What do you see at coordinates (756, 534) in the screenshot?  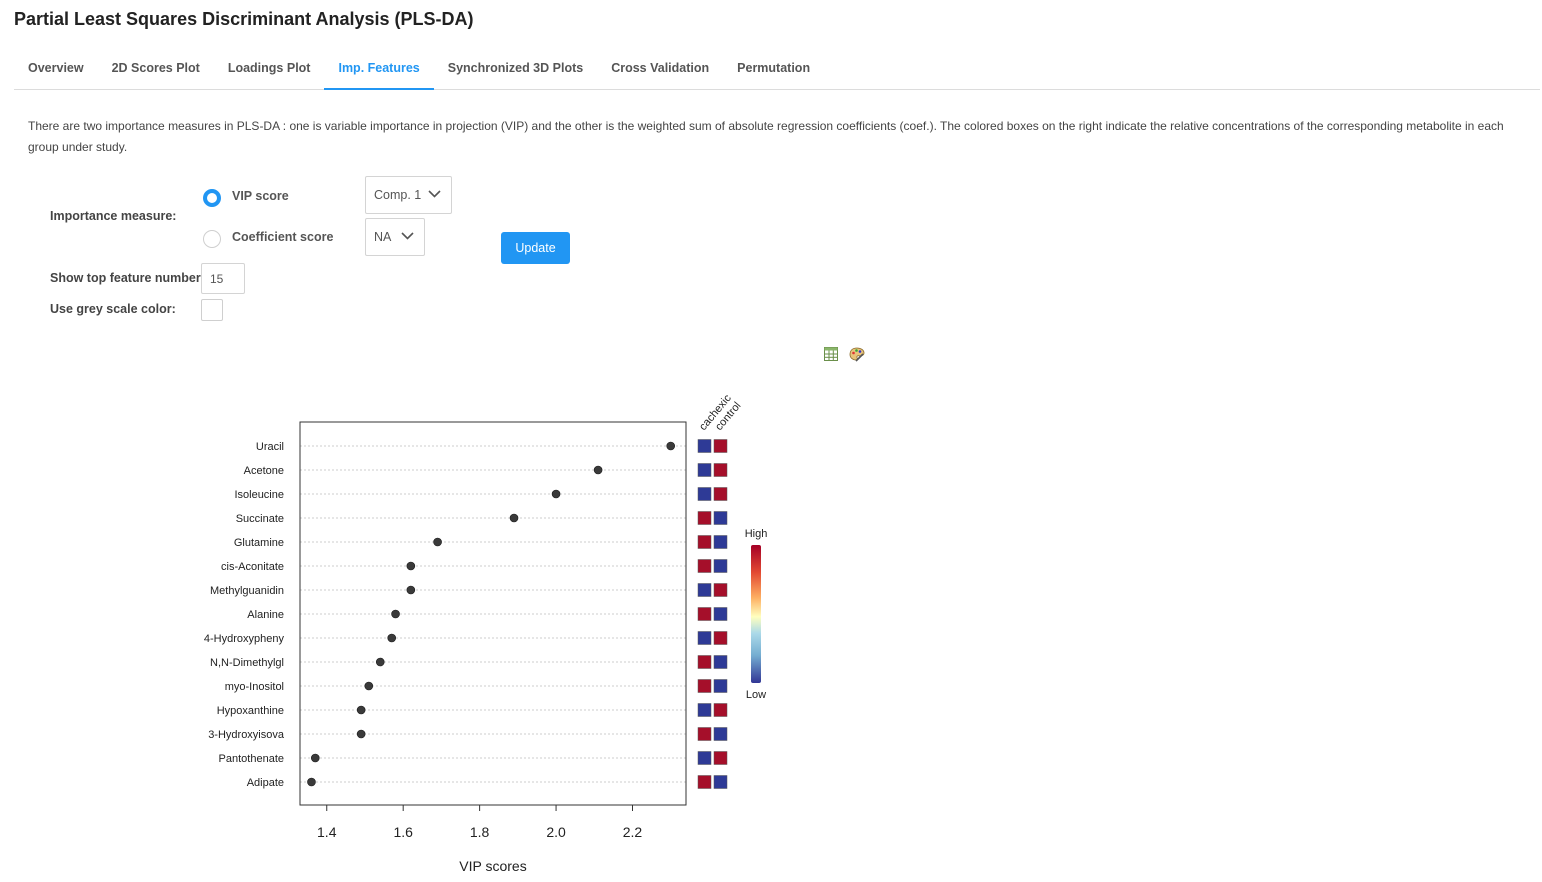 I see `legend-high-label: High` at bounding box center [756, 534].